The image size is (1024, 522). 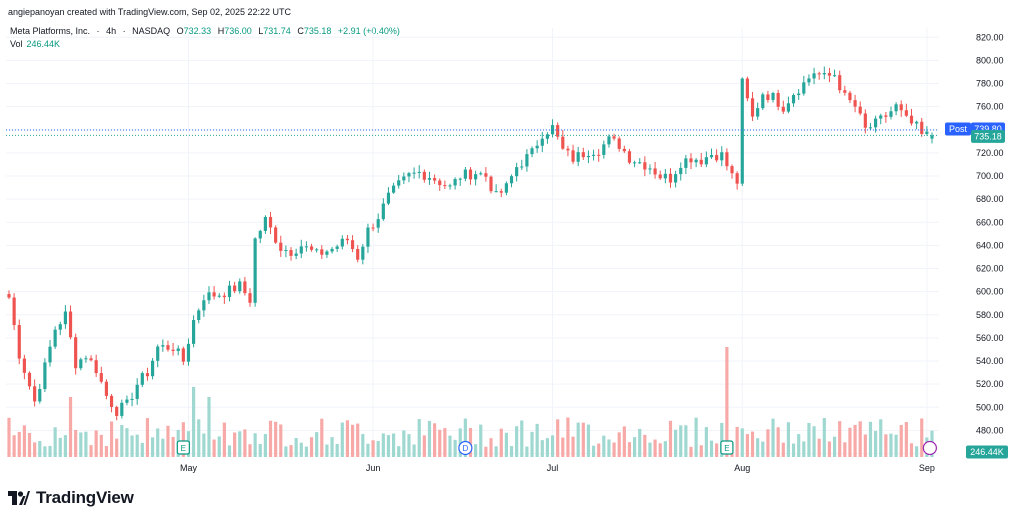 What do you see at coordinates (50, 31) in the screenshot?
I see `symbol-name: Meta Platforms, Inc.` at bounding box center [50, 31].